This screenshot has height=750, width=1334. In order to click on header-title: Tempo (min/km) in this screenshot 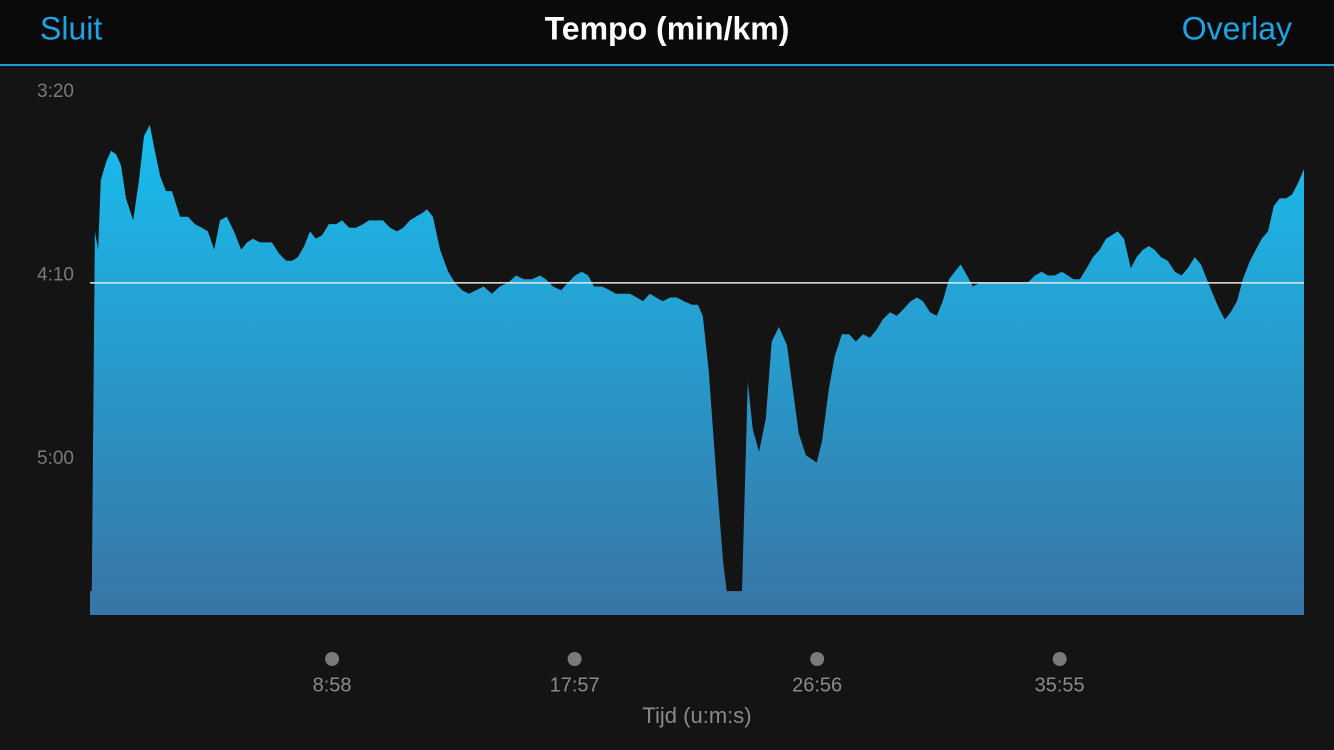, I will do `click(667, 28)`.